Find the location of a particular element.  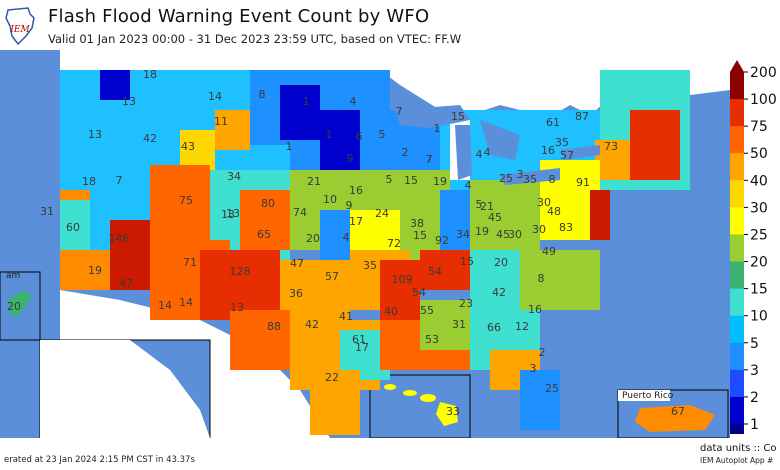

wfo-count-label: 36 is located at coordinates (296, 293).